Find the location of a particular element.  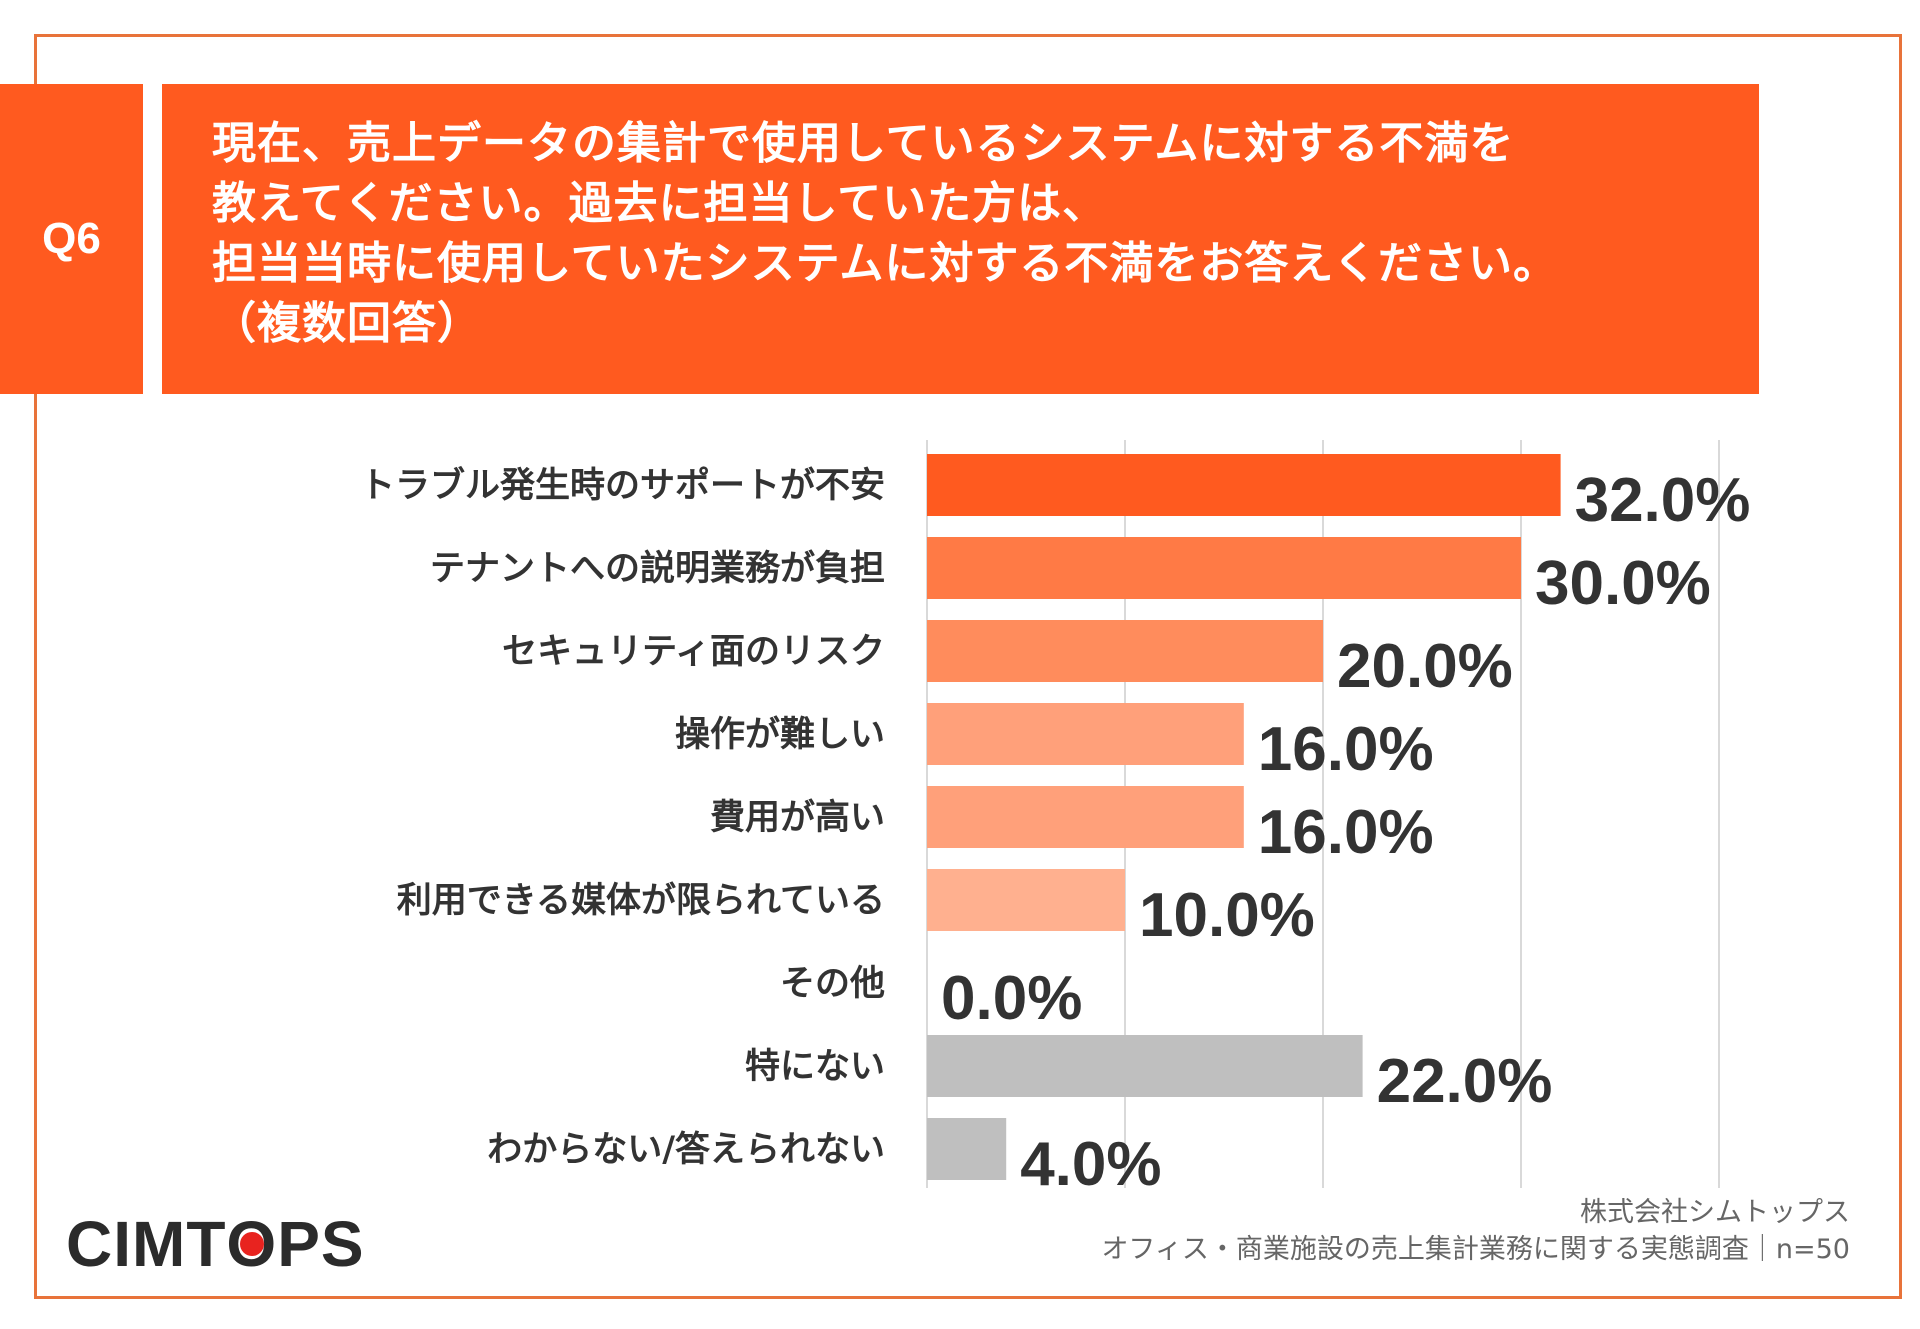

logo-o-with-dot: O is located at coordinates (251, 1244).